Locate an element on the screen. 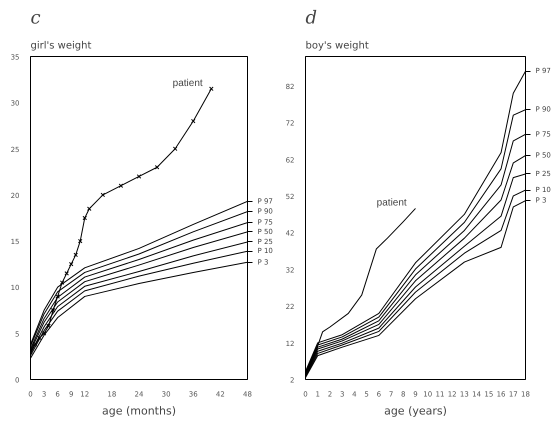  chart-title: boy's weight is located at coordinates (337, 46).